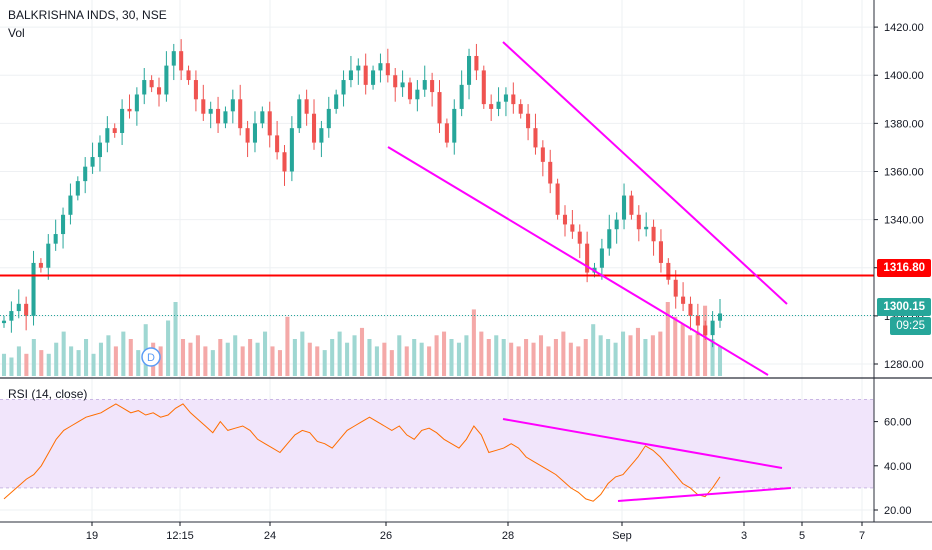 This screenshot has height=550, width=932. What do you see at coordinates (622, 536) in the screenshot?
I see `time-tick-label: Sep` at bounding box center [622, 536].